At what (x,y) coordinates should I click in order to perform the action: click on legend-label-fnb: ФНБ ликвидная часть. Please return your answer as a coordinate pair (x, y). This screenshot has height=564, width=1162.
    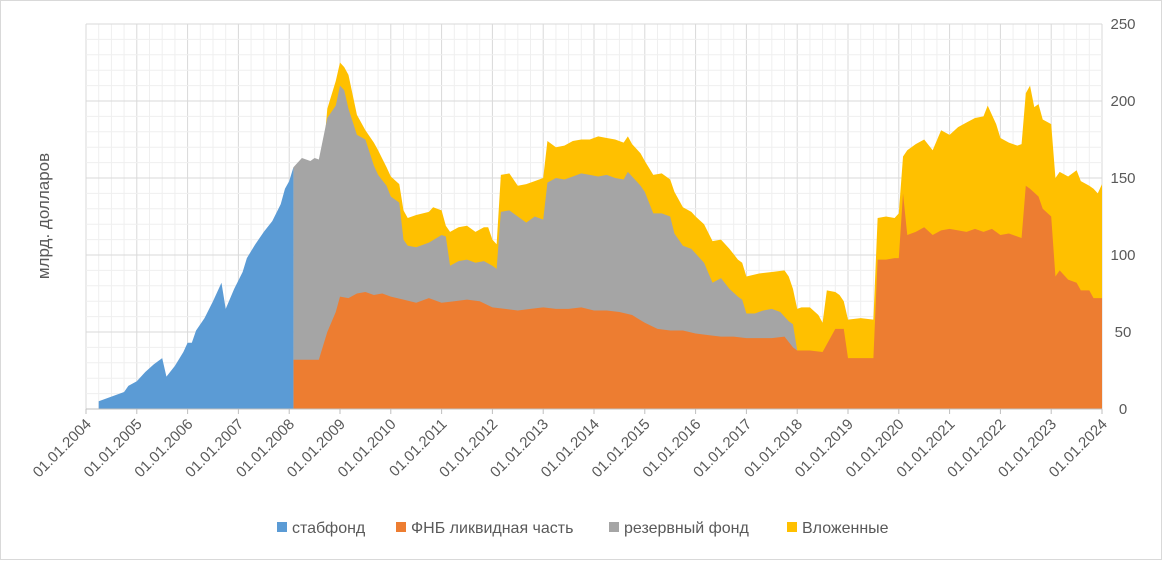
    Looking at the image, I should click on (492, 528).